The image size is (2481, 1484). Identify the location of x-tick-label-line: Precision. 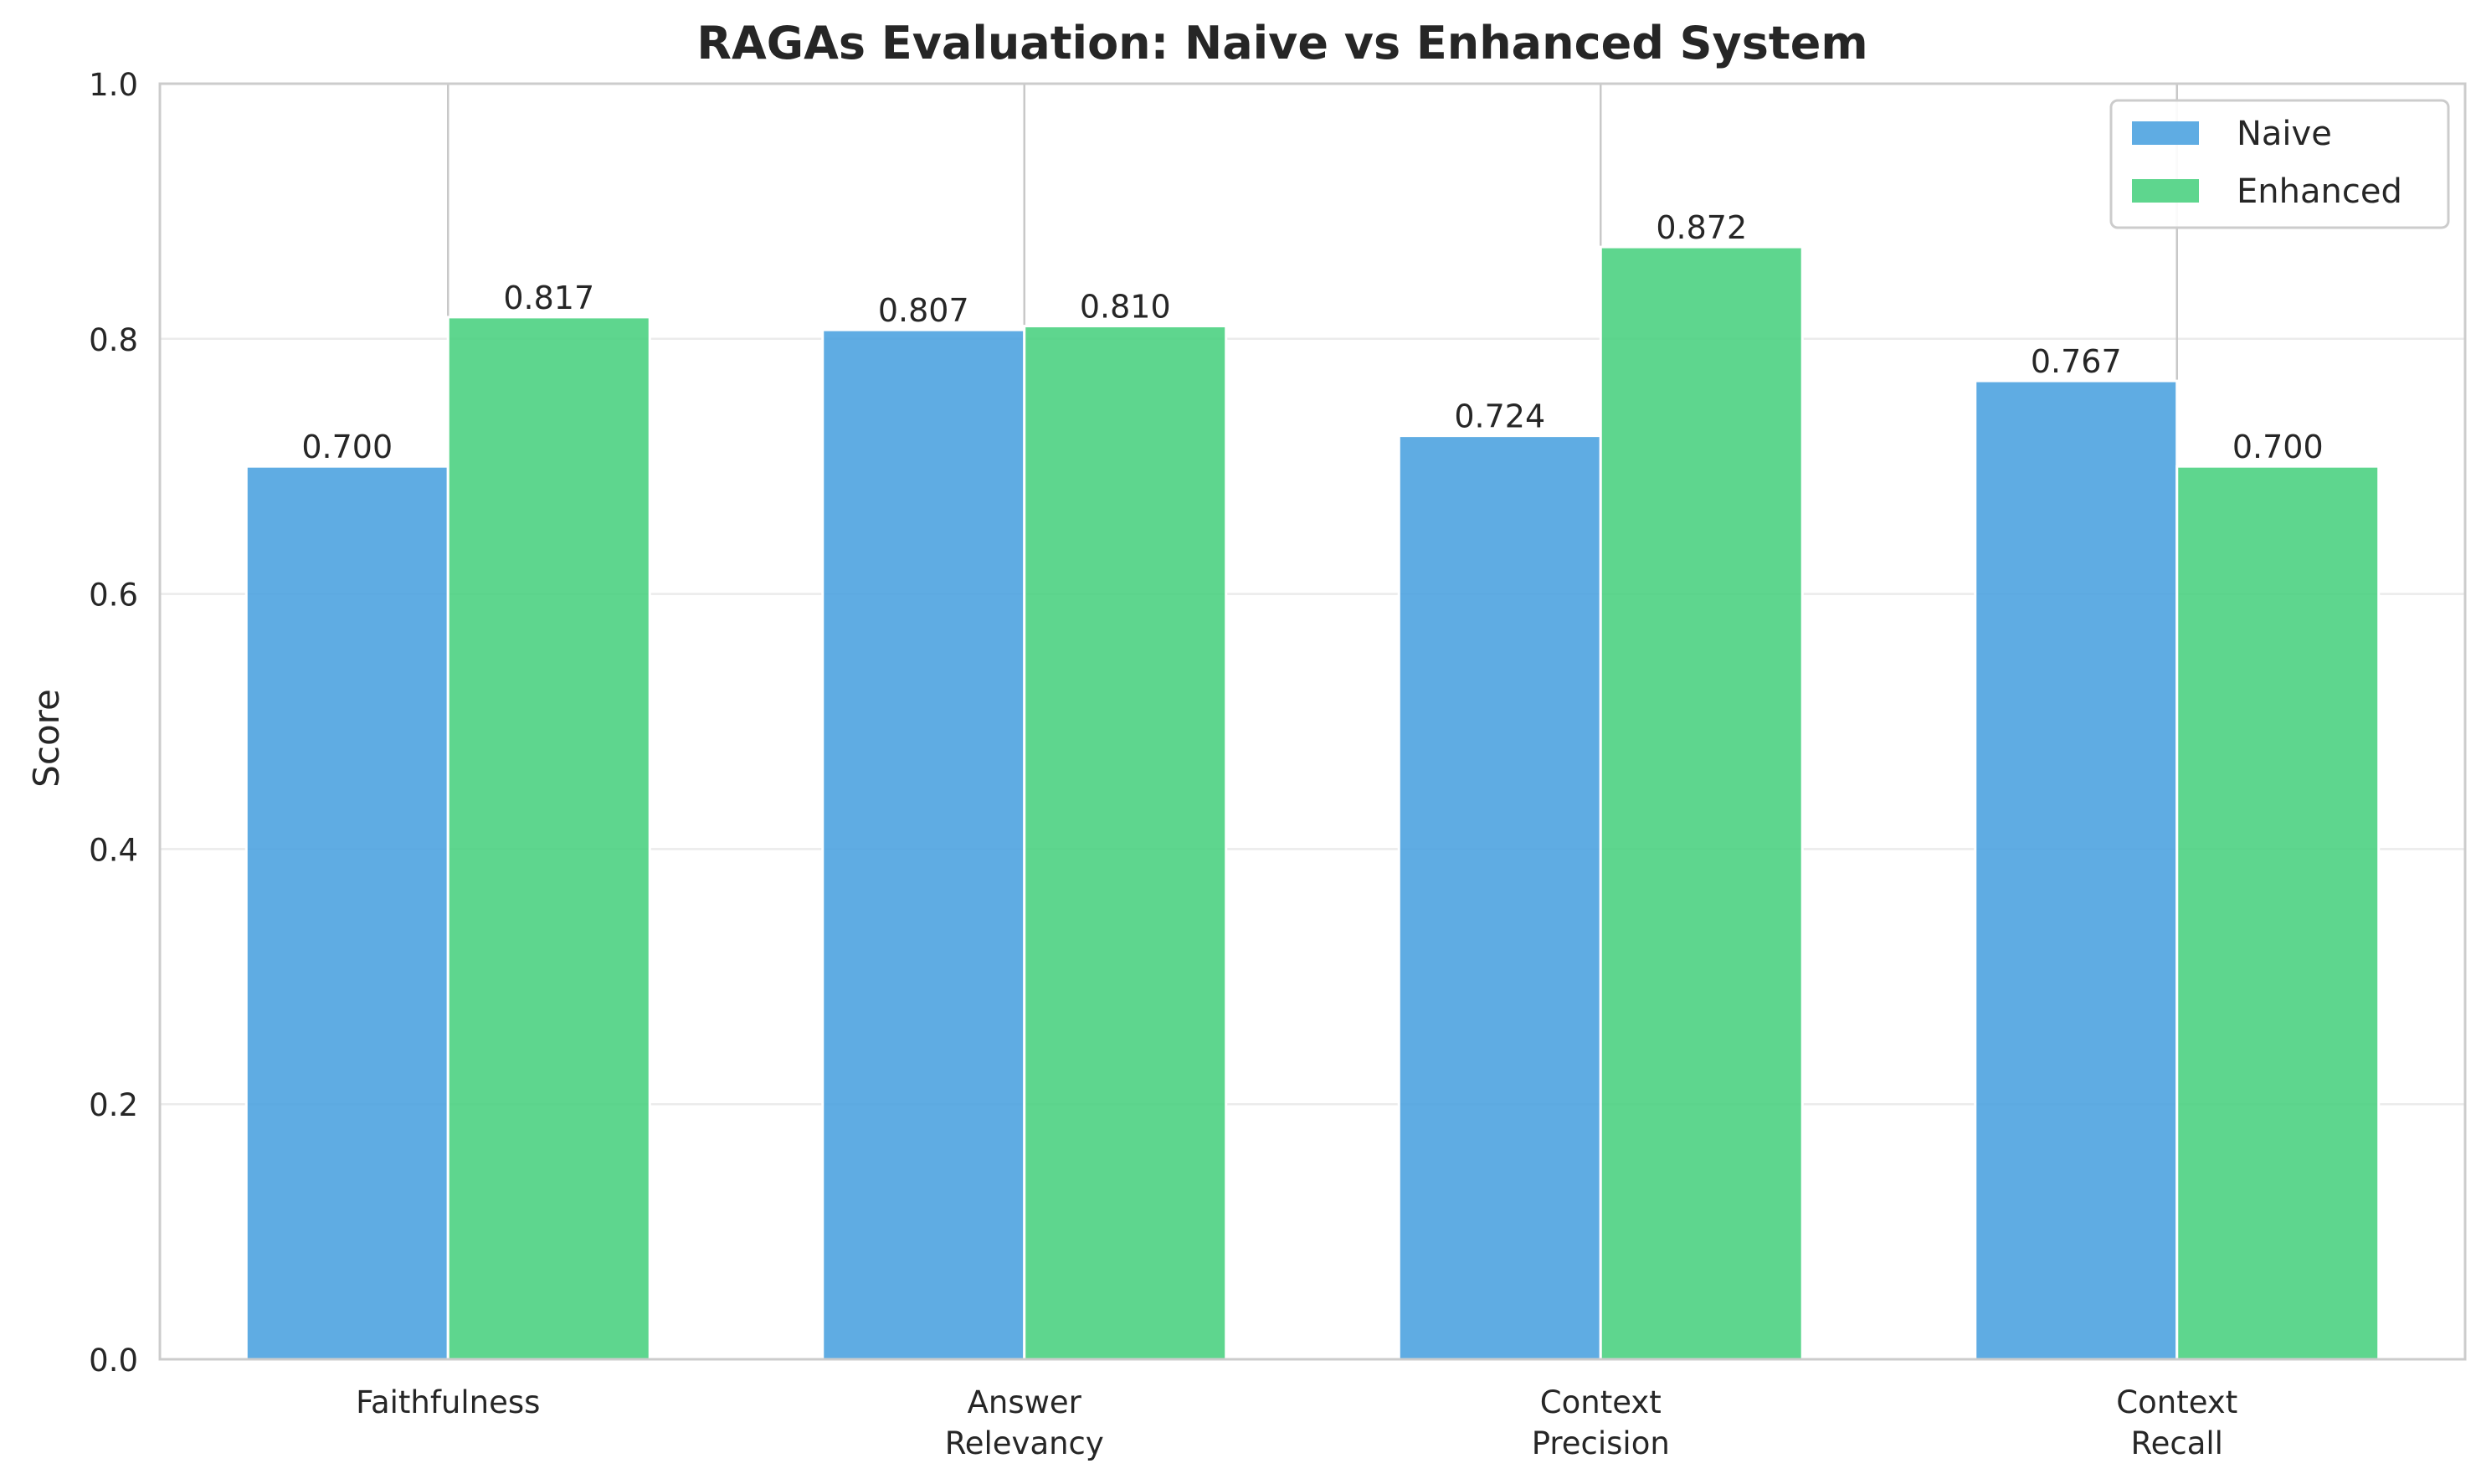
(1601, 1443).